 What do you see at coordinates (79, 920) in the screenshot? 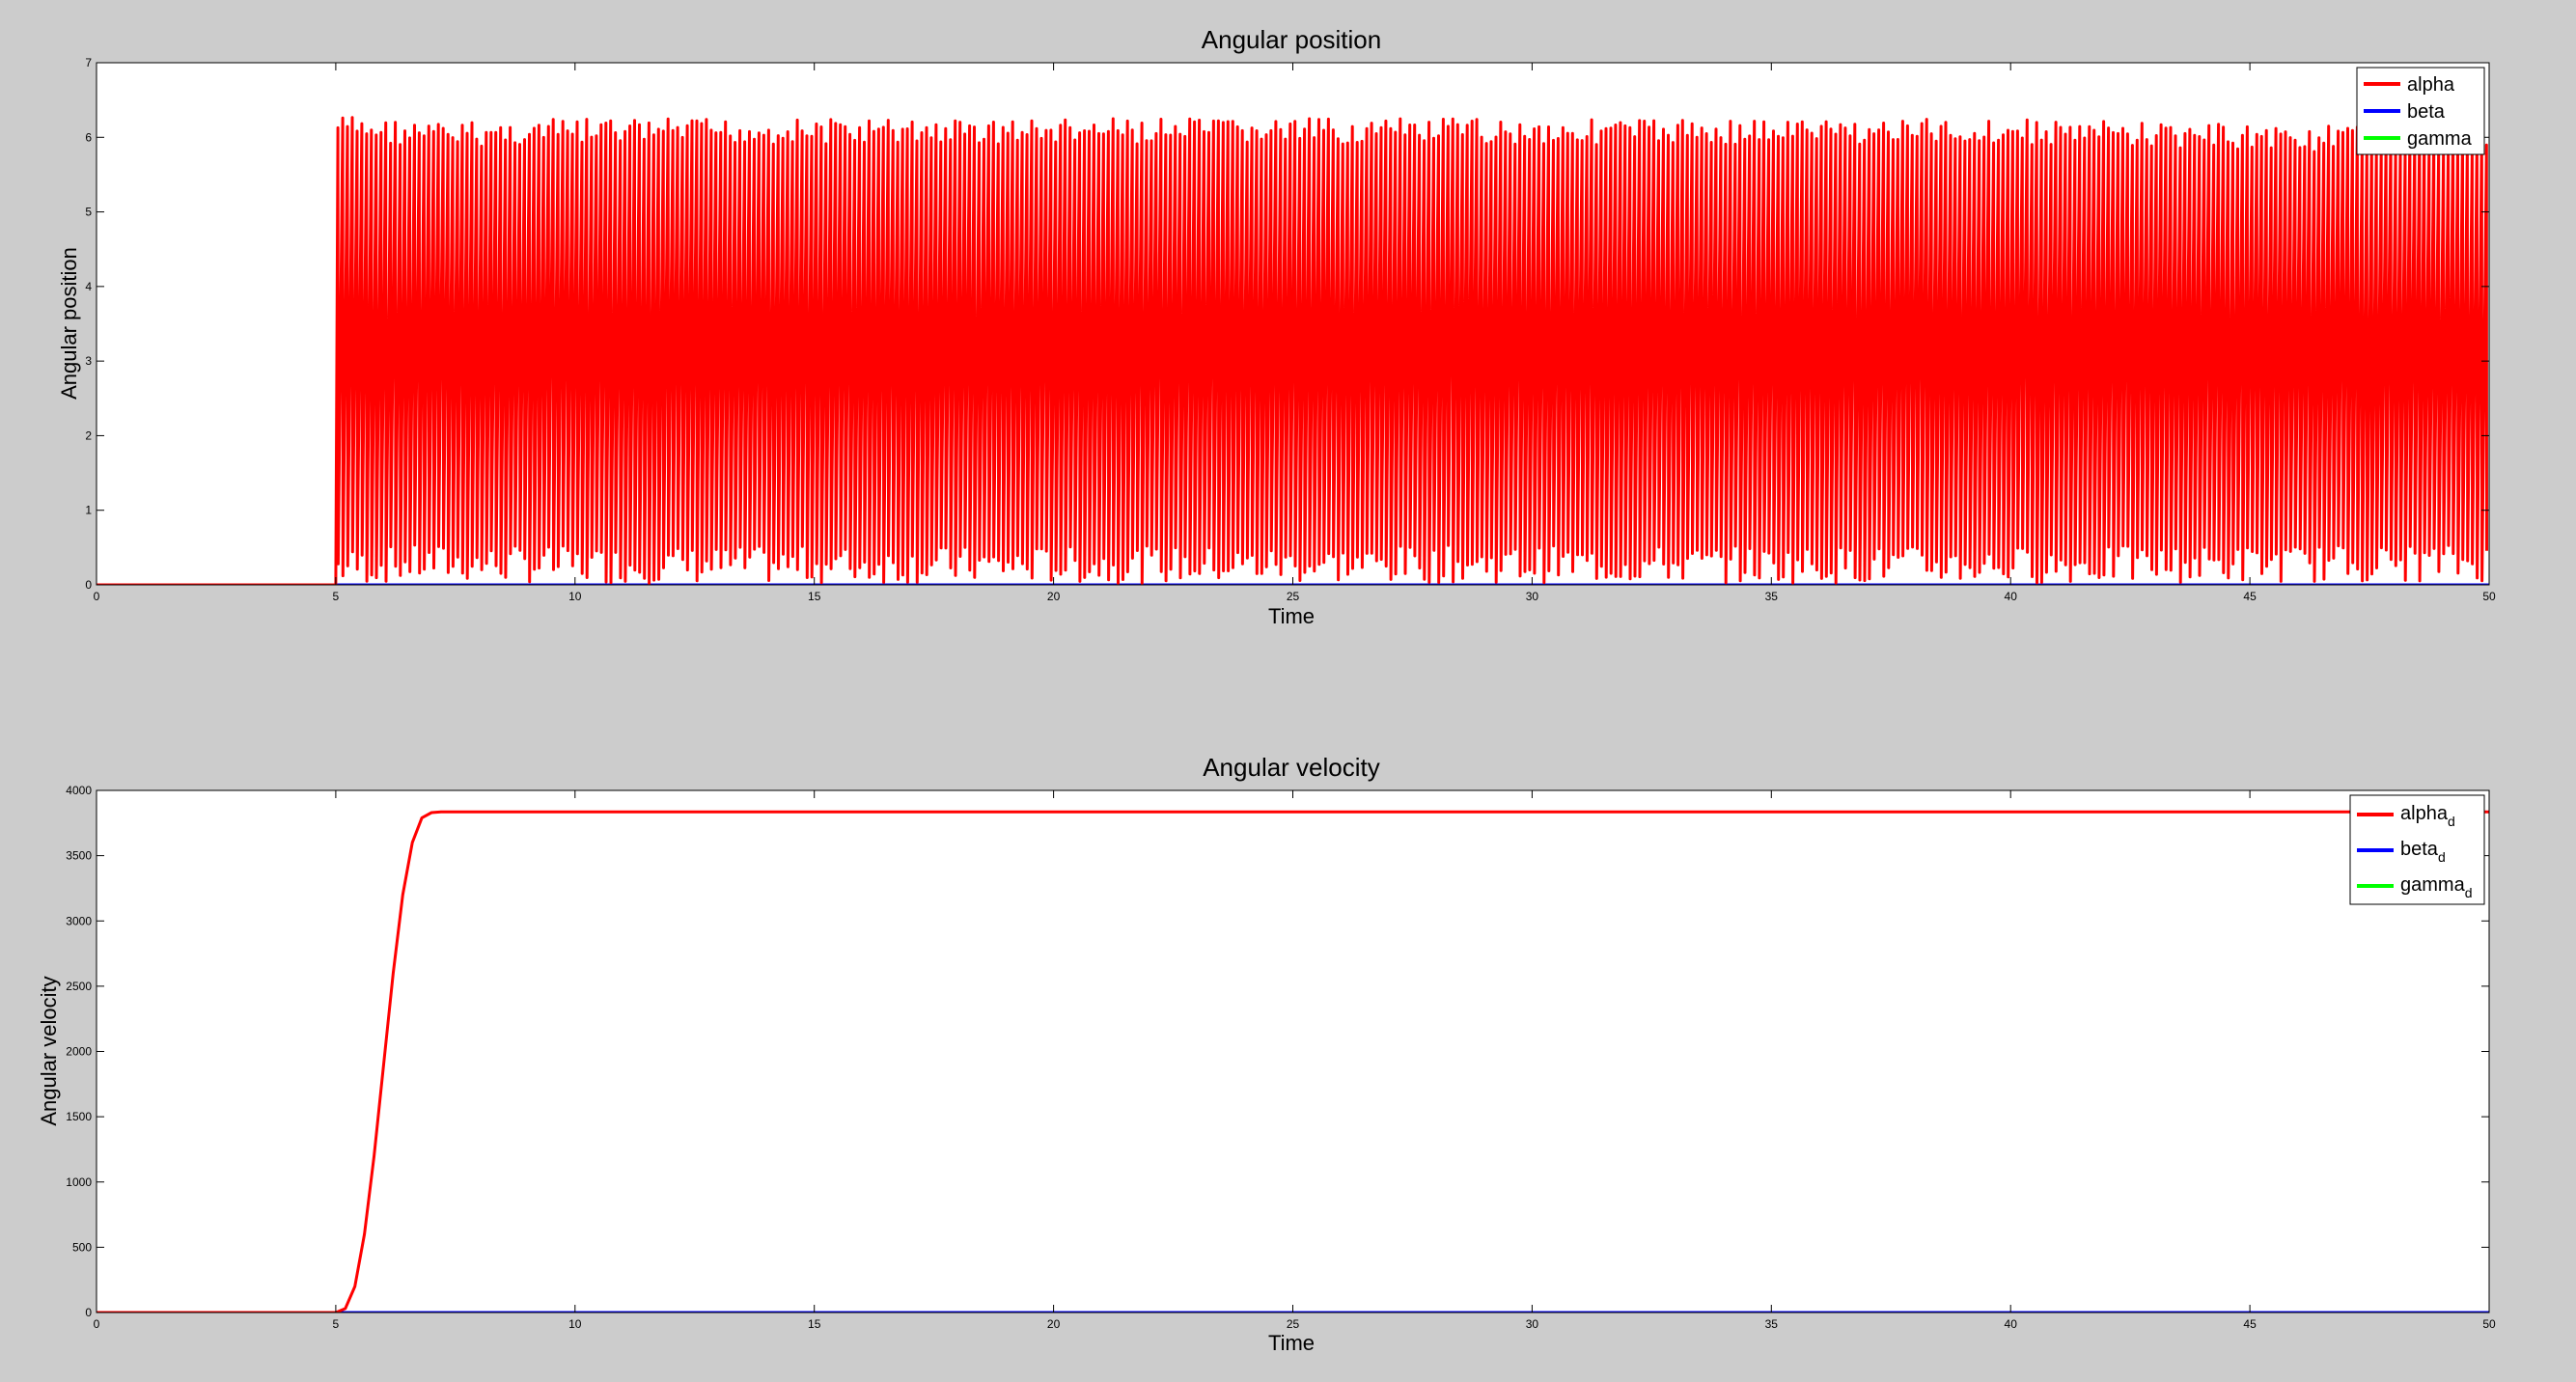
I see `y-tick-label: 3000` at bounding box center [79, 920].